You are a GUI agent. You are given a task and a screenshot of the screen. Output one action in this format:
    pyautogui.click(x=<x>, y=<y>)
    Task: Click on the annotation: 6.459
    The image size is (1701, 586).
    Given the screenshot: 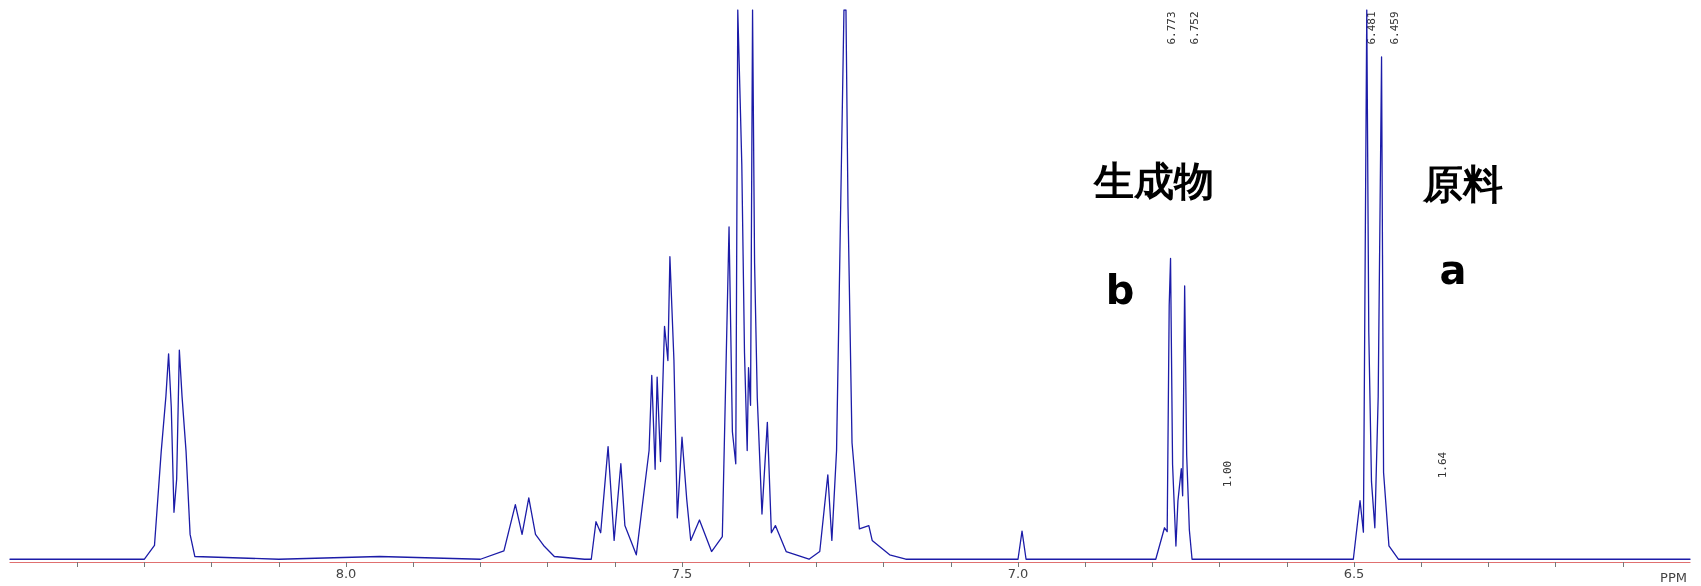 What is the action you would take?
    pyautogui.click(x=1394, y=28)
    